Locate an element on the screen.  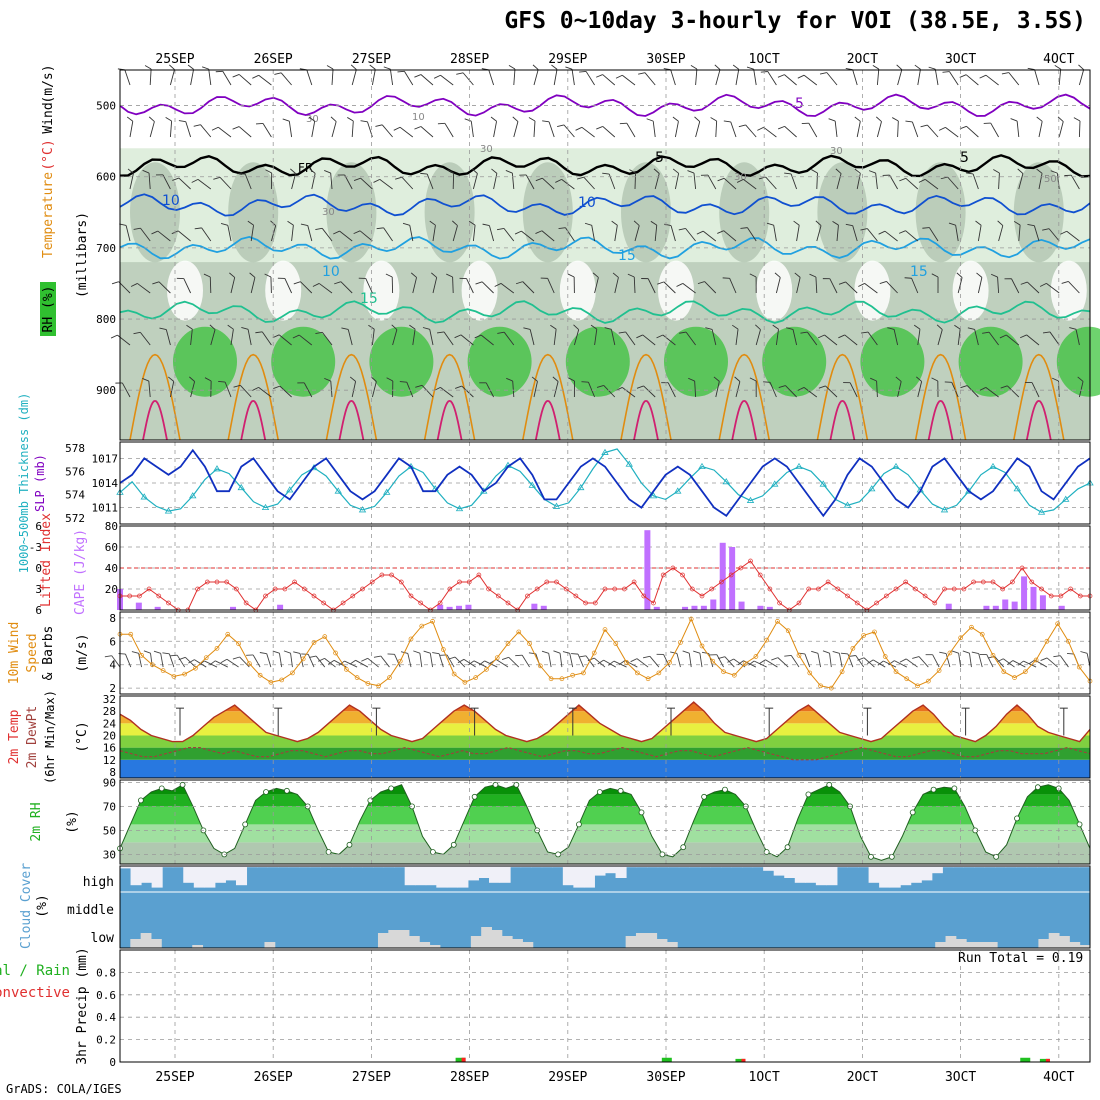
temp-axis-label-4: (°C) is located at coordinates (82, 736).